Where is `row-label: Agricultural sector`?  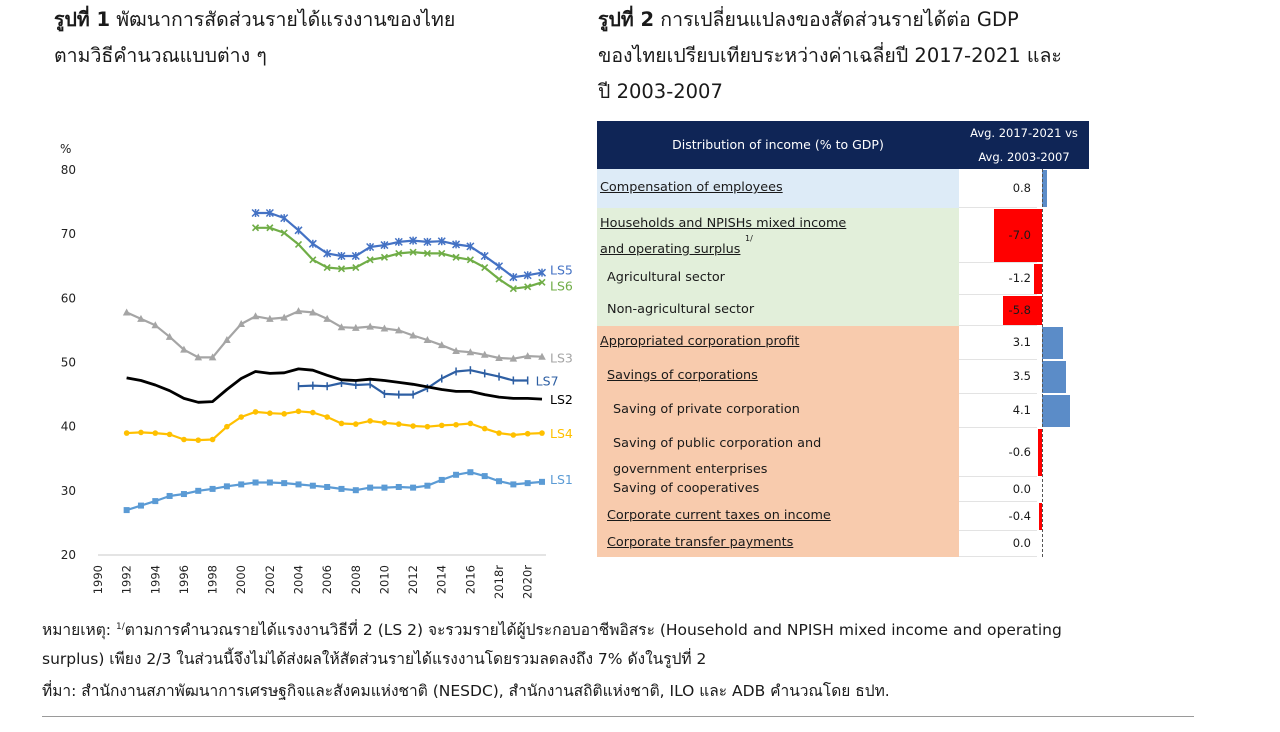
row-label: Agricultural sector is located at coordinates (778, 279).